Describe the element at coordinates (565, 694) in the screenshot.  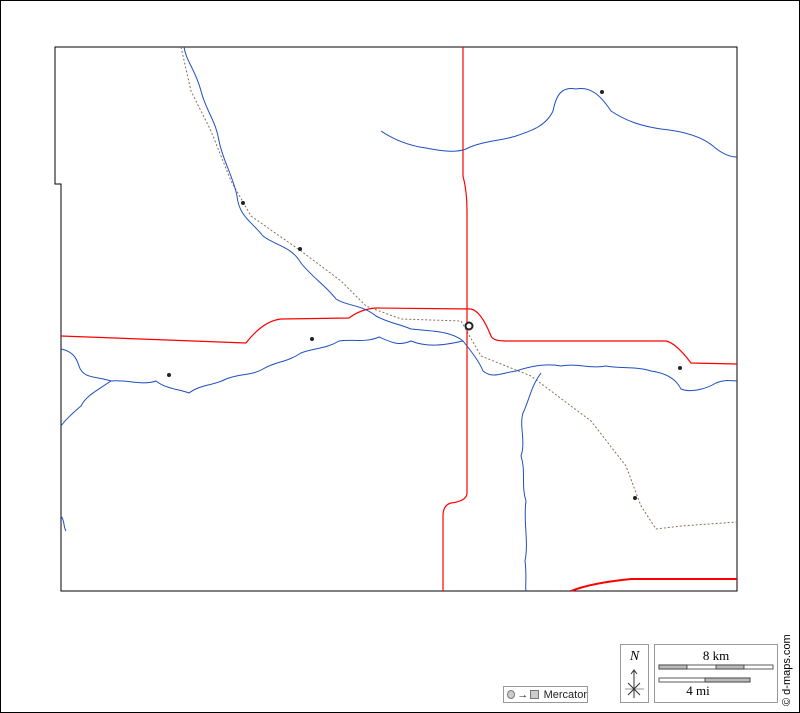
I see `projection-text: Mercator` at that location.